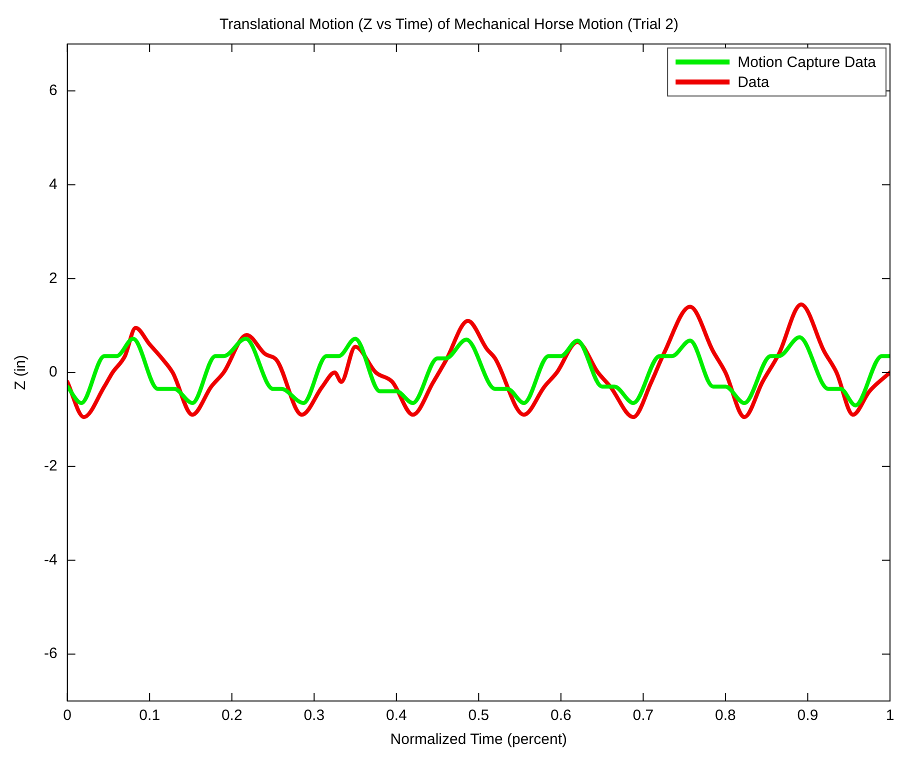  Describe the element at coordinates (21, 372) in the screenshot. I see `y-axis-title: Z (in)` at that location.